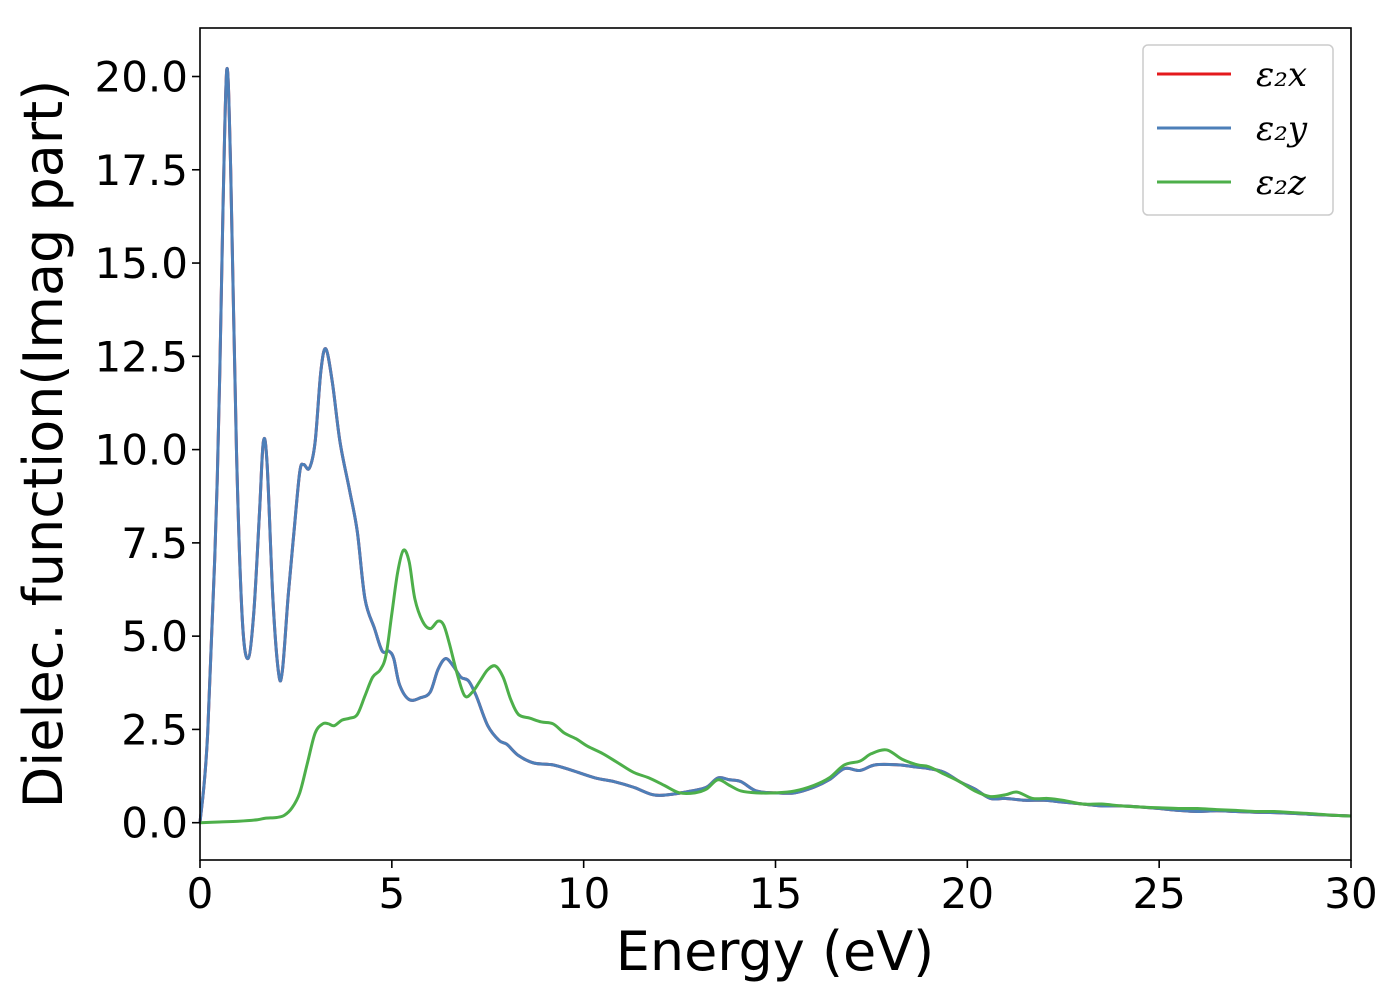  Describe the element at coordinates (43, 444) in the screenshot. I see `y-axis-label: Dielec. function(Imag part)` at that location.